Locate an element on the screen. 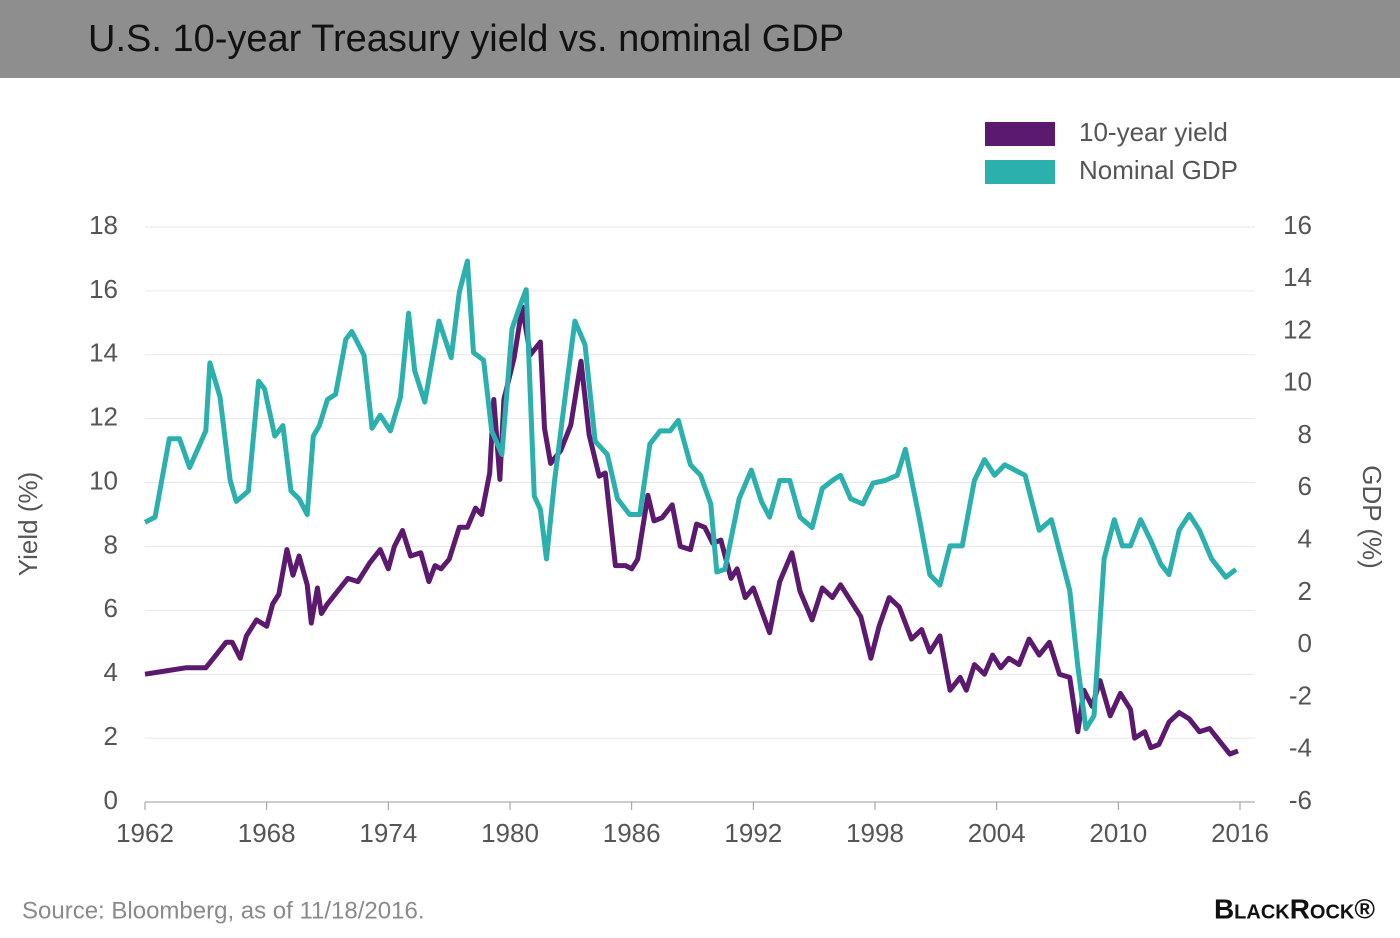 This screenshot has width=1400, height=938. y-tick-label: 14 is located at coordinates (103, 353).